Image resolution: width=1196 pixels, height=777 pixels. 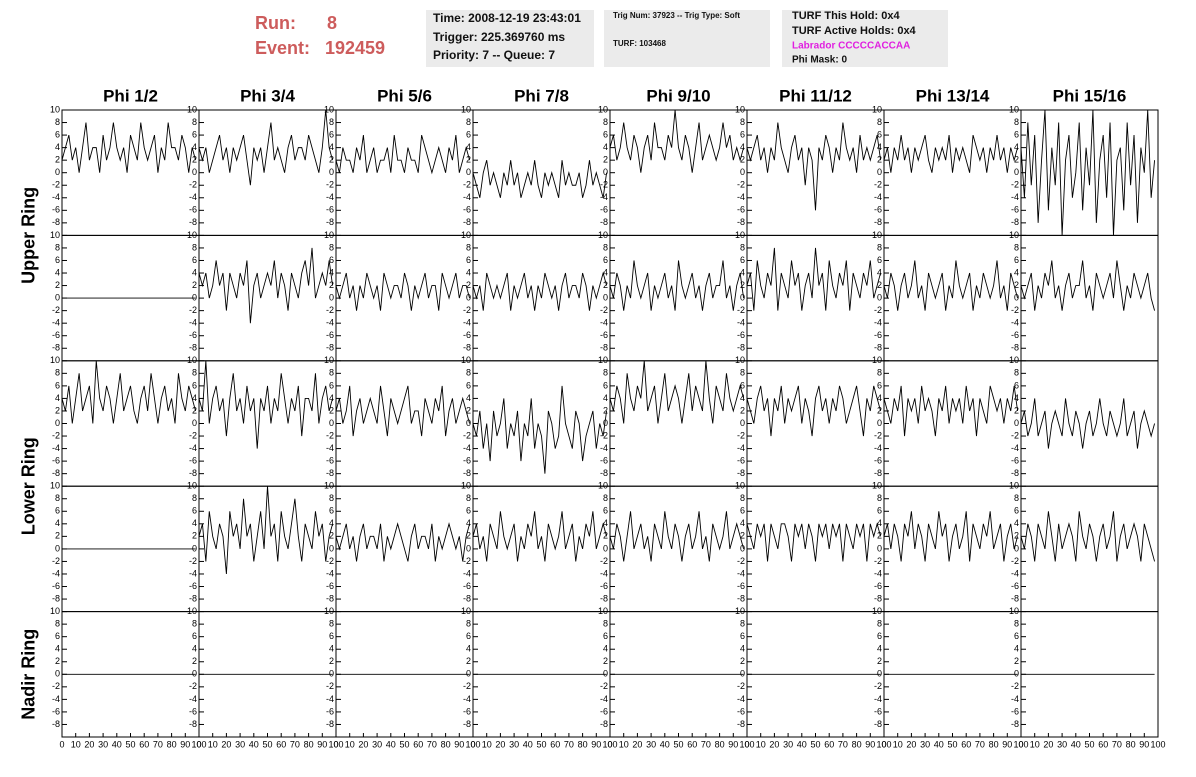 What do you see at coordinates (29, 486) in the screenshot?
I see `row-group-label: Lower Ring` at bounding box center [29, 486].